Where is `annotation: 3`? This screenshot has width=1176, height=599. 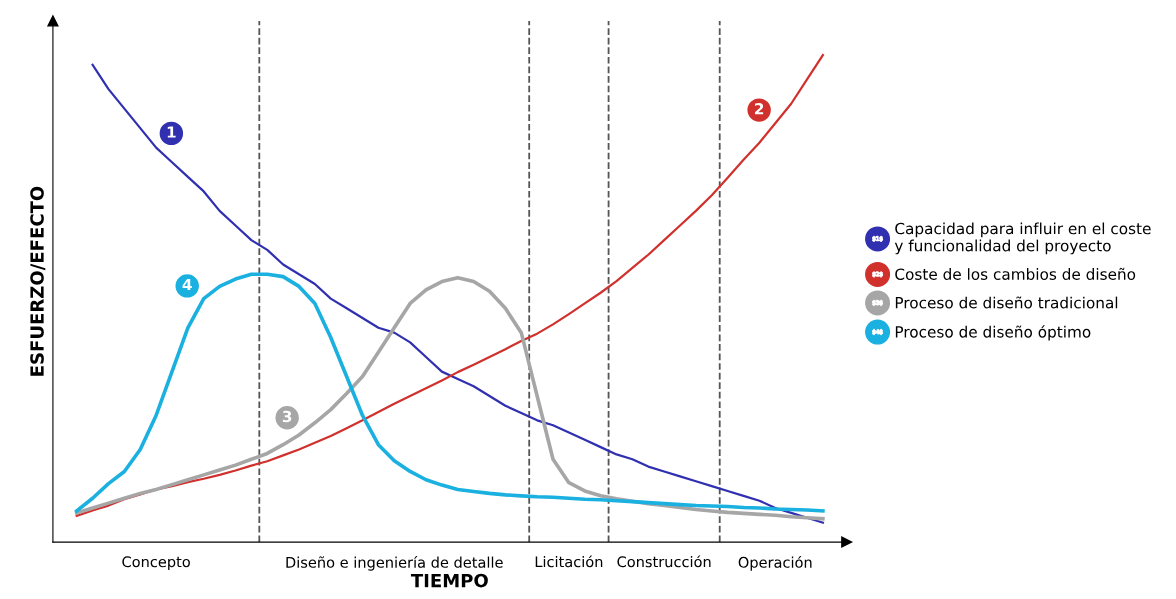 annotation: 3 is located at coordinates (287, 416).